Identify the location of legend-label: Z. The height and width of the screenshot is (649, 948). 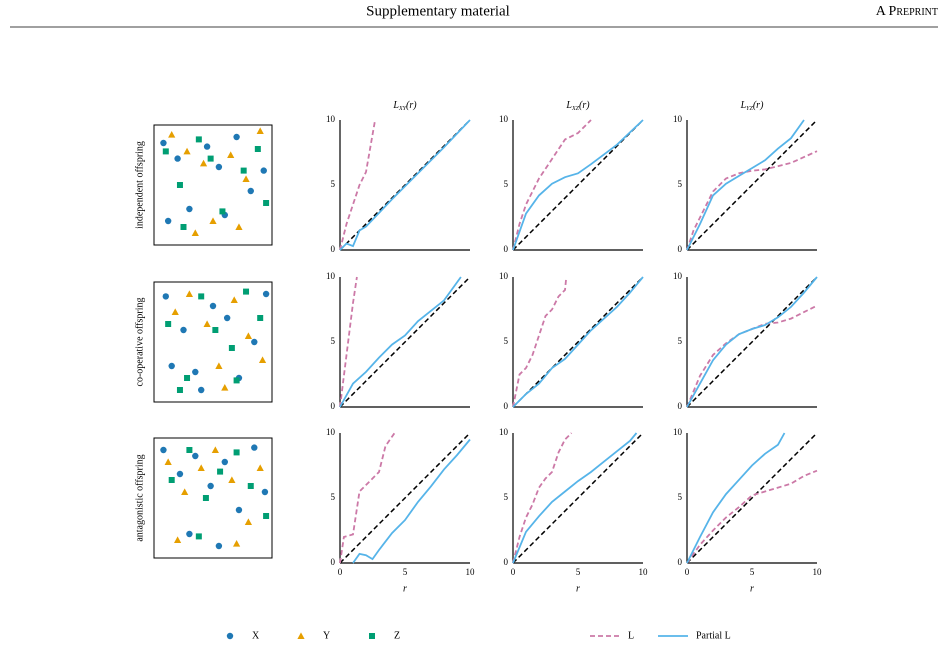
(397, 635).